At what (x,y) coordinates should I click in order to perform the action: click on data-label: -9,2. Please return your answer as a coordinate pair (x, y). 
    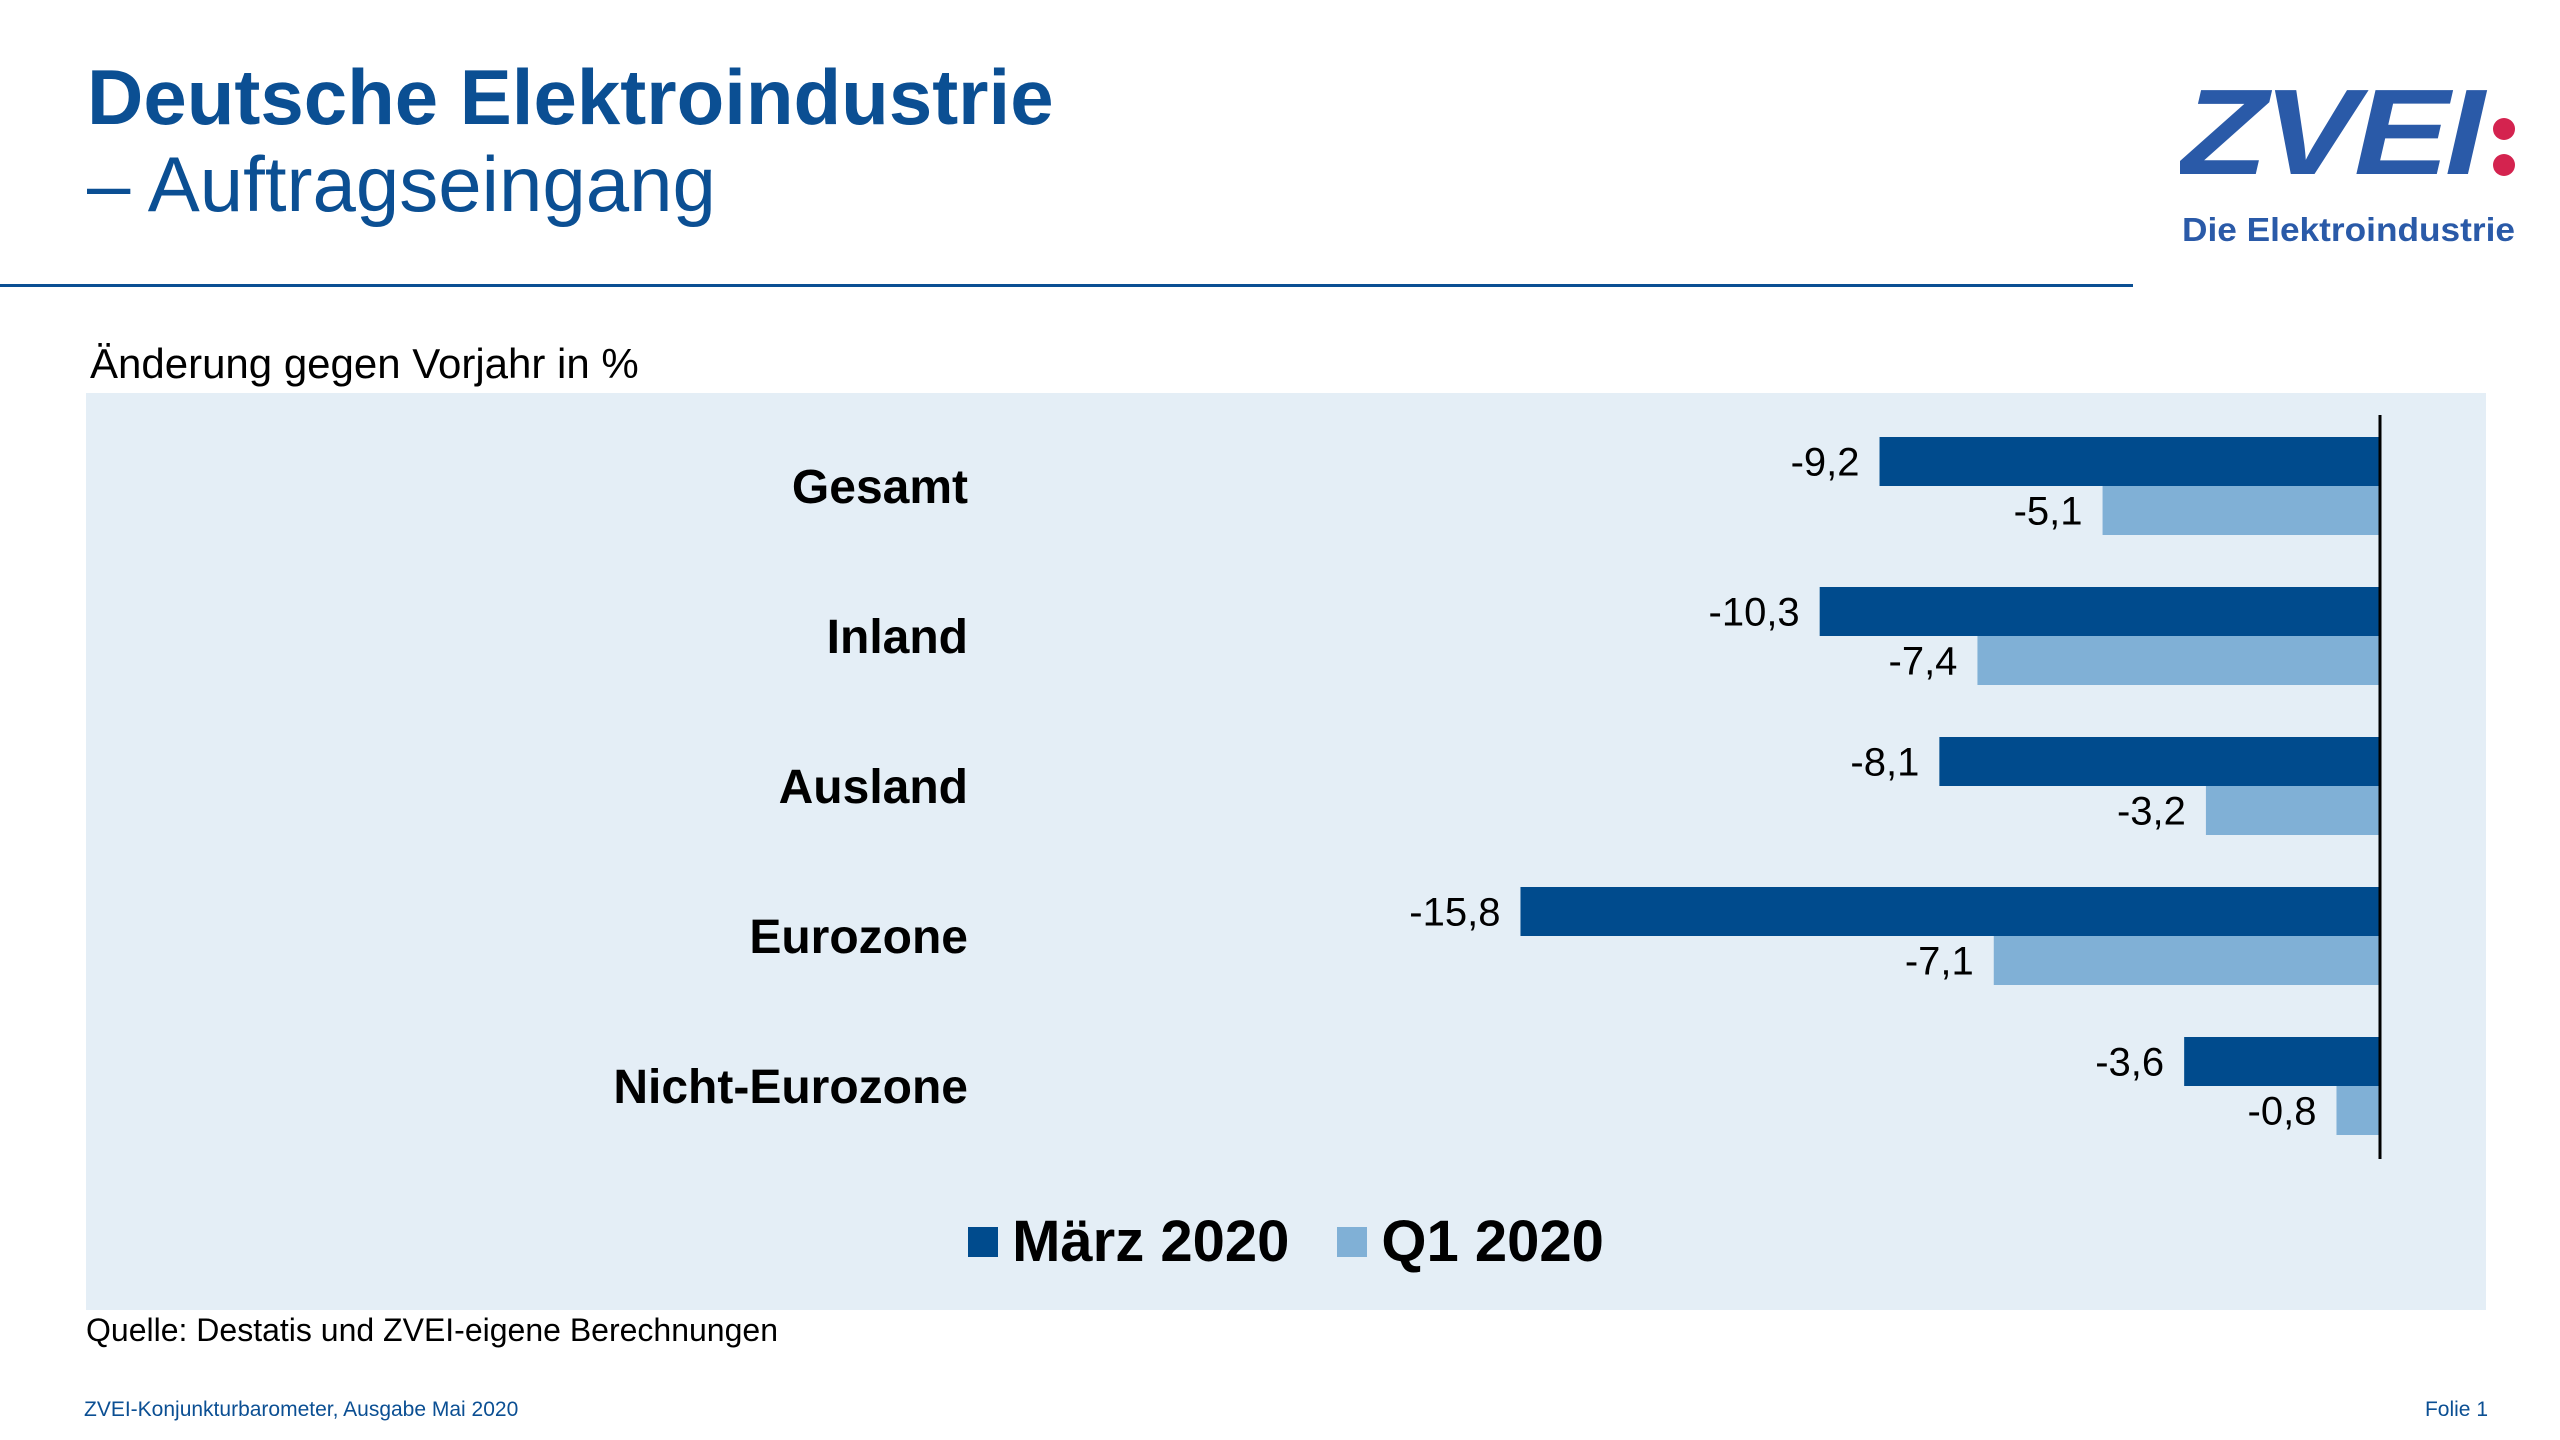
    Looking at the image, I should click on (1825, 463).